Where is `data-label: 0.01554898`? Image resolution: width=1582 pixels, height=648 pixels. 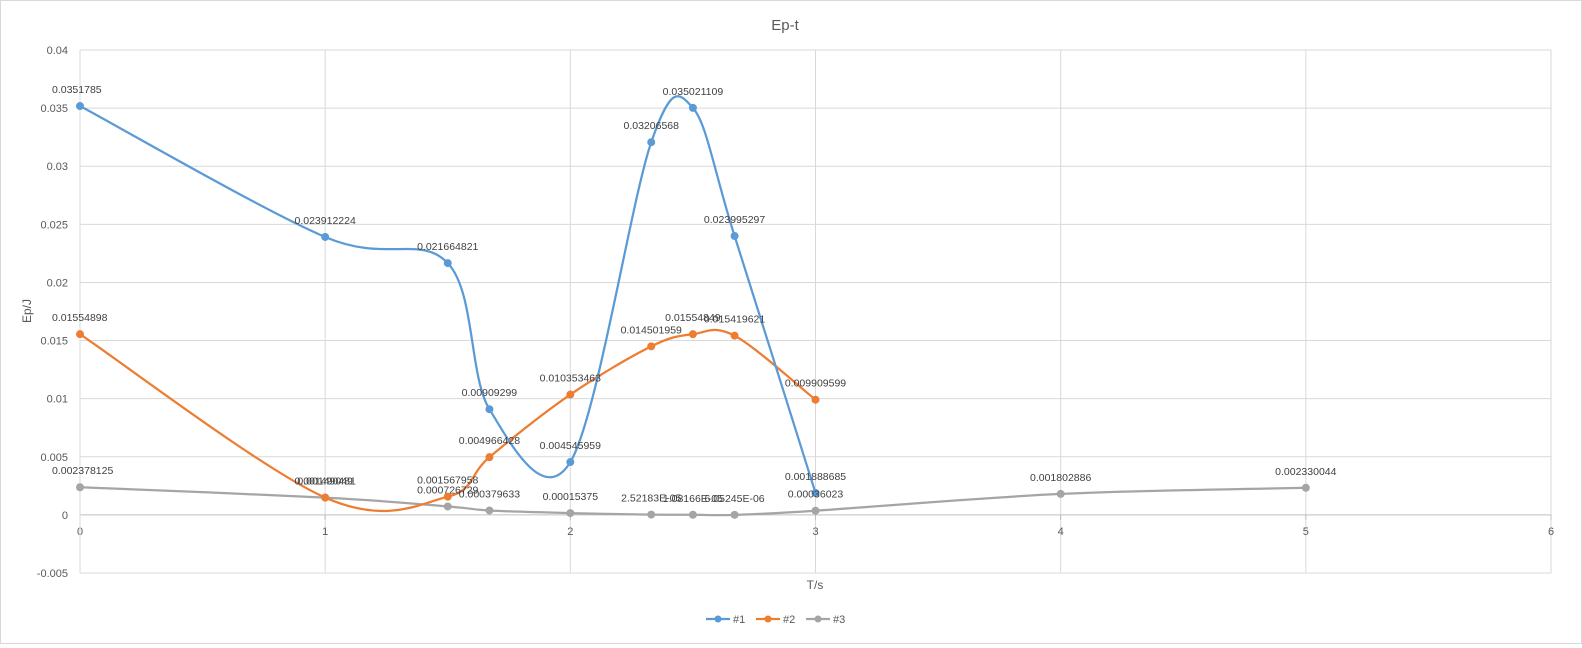 data-label: 0.01554898 is located at coordinates (80, 318).